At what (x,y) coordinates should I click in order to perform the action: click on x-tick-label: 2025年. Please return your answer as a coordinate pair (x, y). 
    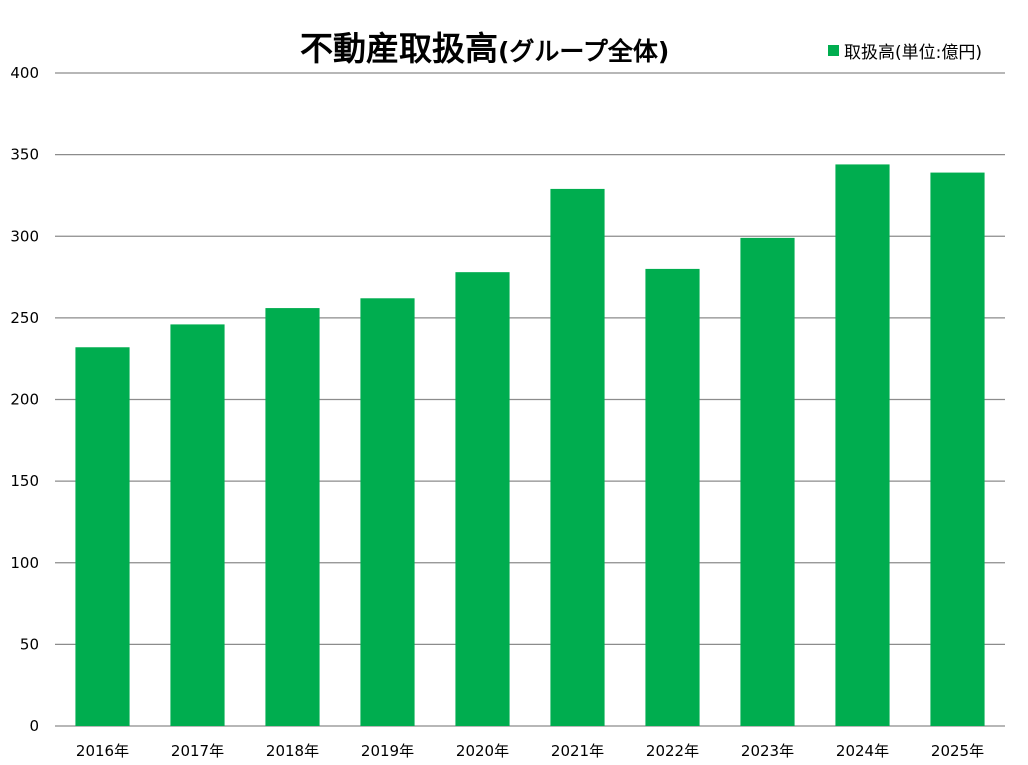
    Looking at the image, I should click on (957, 751).